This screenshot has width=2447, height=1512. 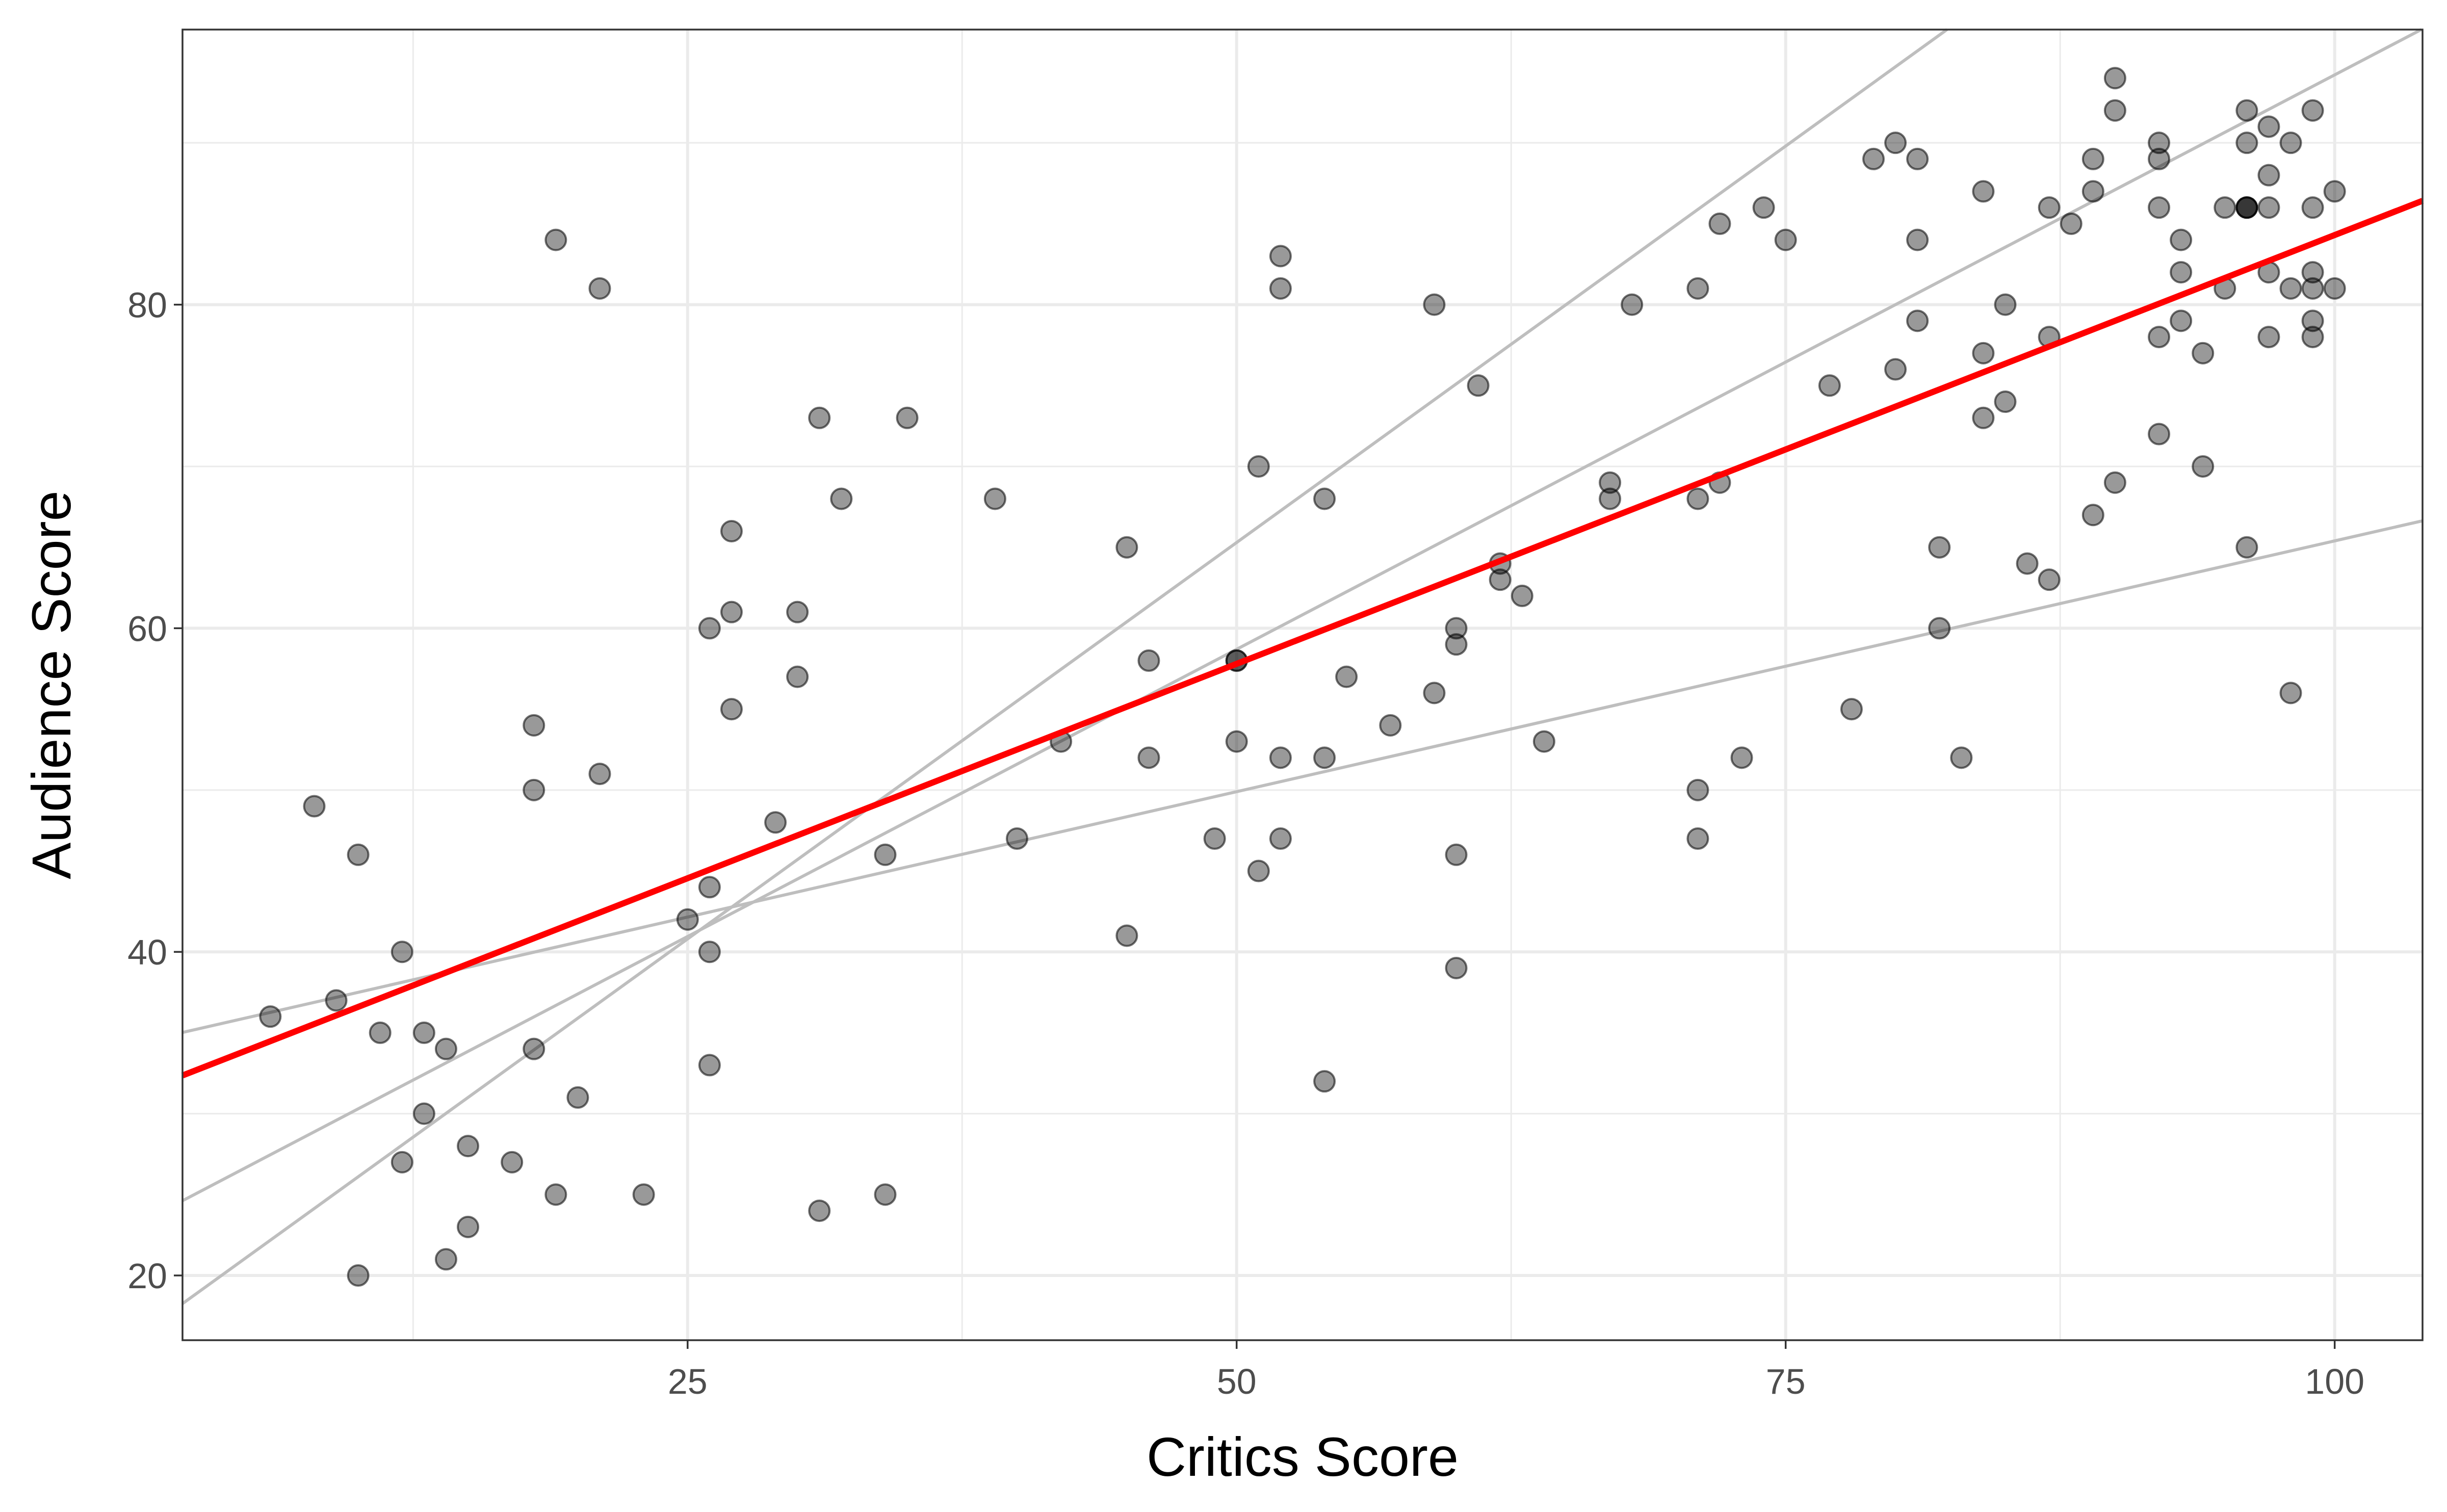 I want to click on y-axis-ticks: 20 40 60 80, so click(x=155, y=790).